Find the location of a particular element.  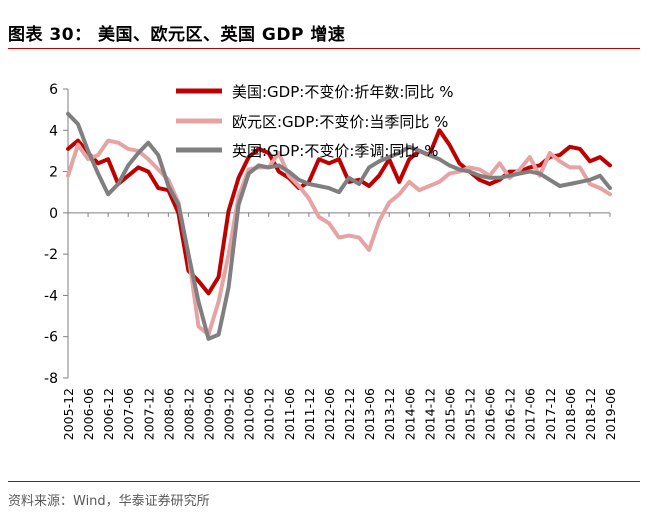

y-tick-label: 4 is located at coordinates (53, 131).